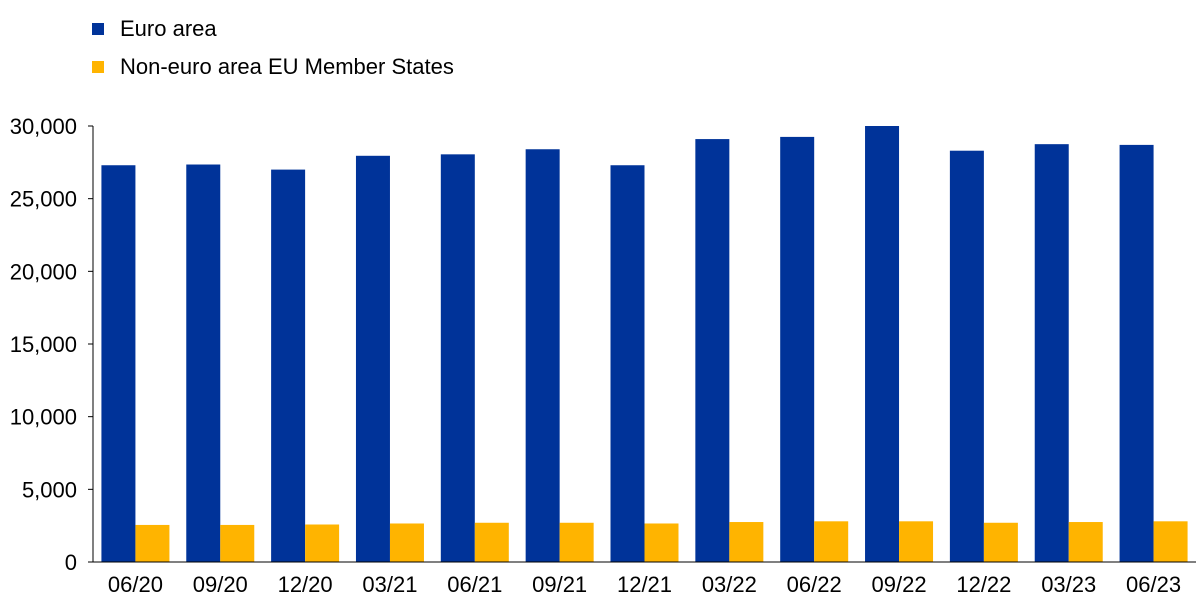 The height and width of the screenshot is (600, 1200). I want to click on x-tick-label: 03/21, so click(389, 584).